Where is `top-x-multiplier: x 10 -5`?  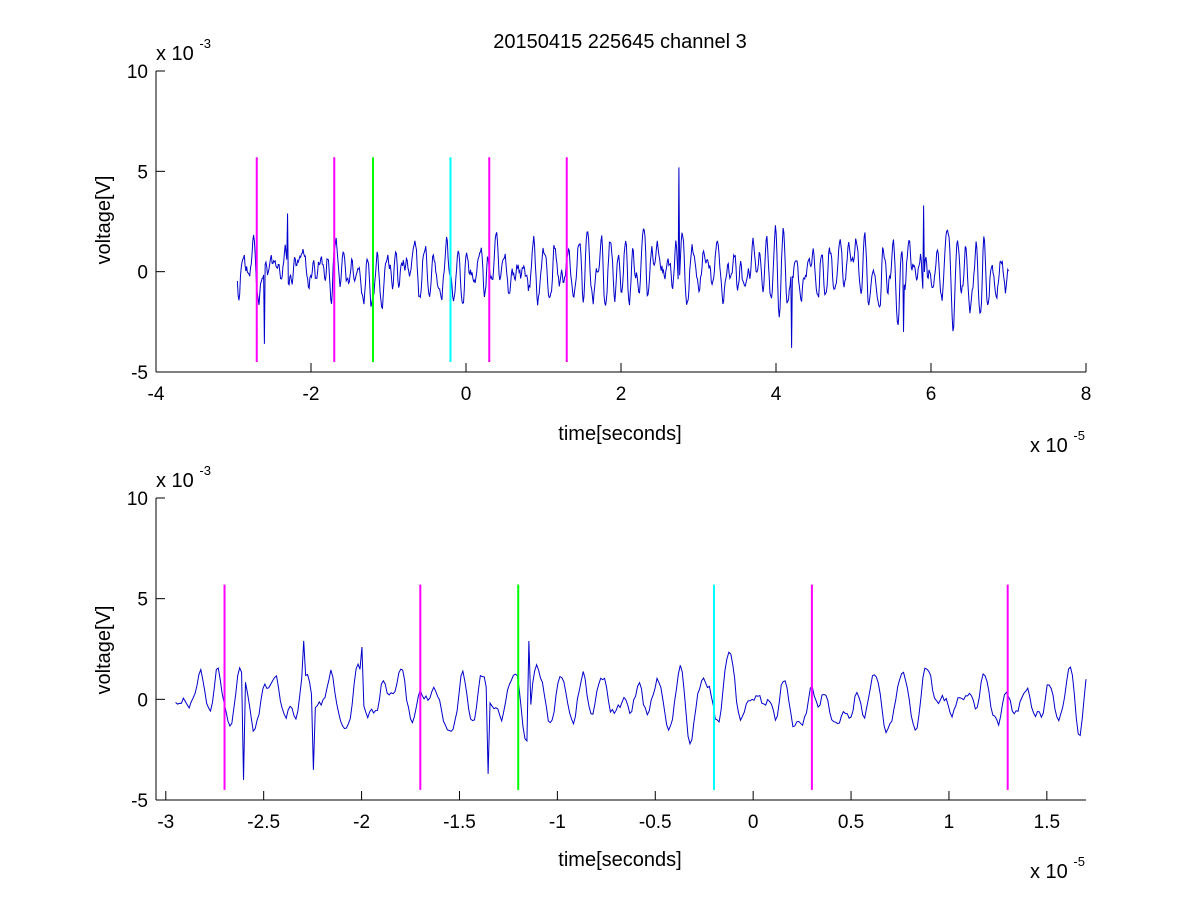 top-x-multiplier: x 10 -5 is located at coordinates (1057, 442).